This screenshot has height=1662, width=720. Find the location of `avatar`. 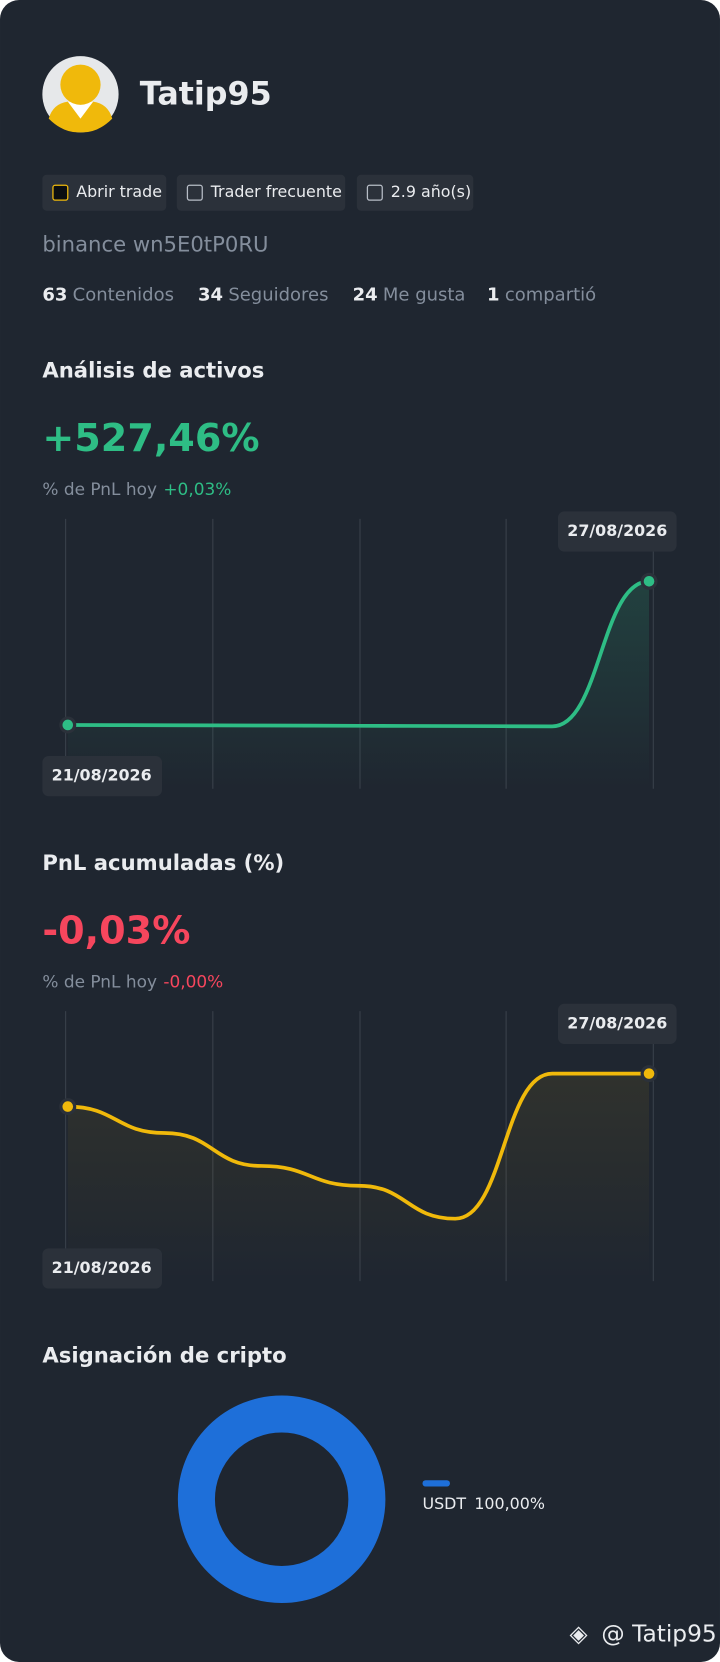

avatar is located at coordinates (80, 94).